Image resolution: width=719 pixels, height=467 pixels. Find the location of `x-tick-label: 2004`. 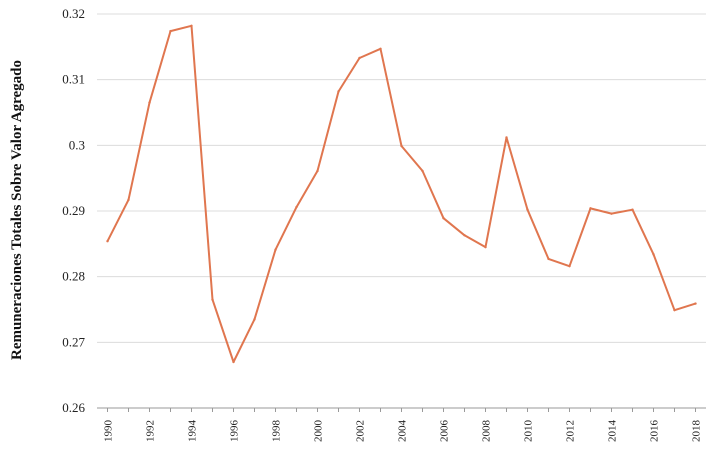

x-tick-label: 2004 is located at coordinates (403, 431).